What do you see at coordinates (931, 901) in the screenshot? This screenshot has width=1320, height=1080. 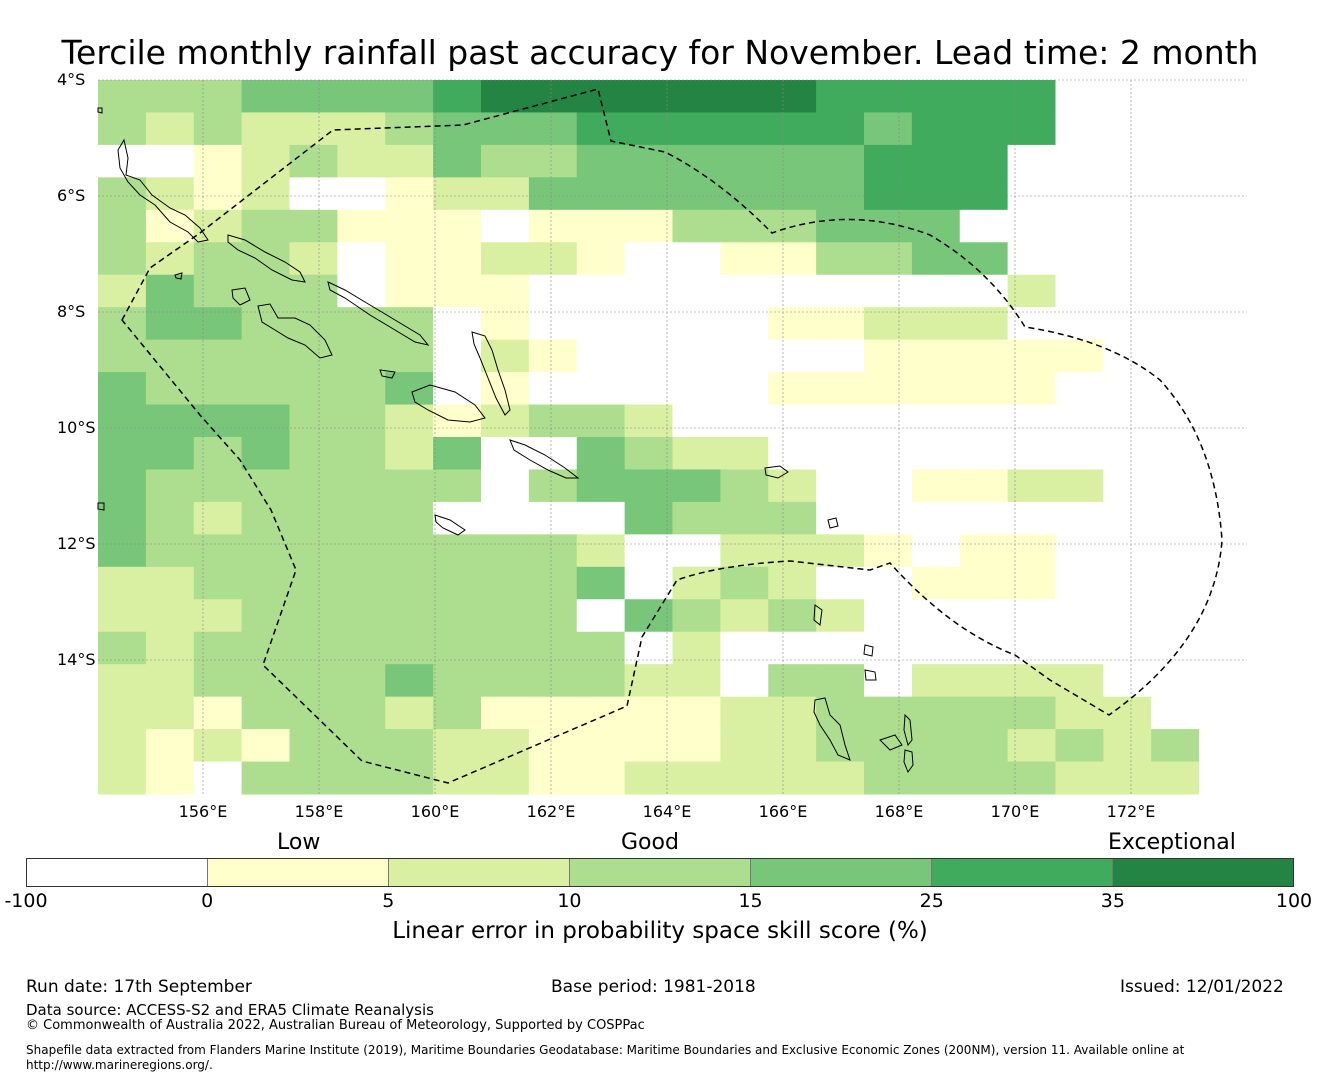 I see `colorbar-tick-label: 25` at bounding box center [931, 901].